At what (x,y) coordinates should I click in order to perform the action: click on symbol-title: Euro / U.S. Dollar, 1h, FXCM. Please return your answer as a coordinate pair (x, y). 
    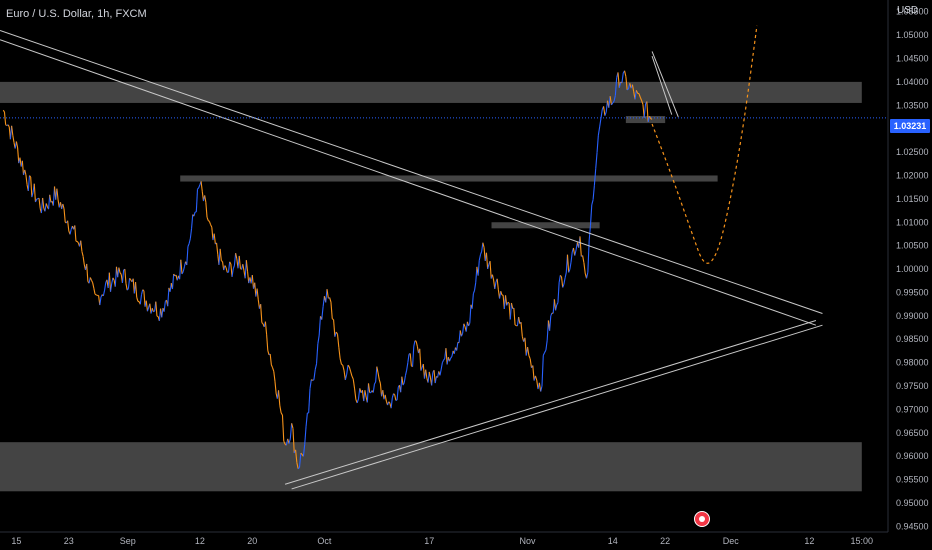
    Looking at the image, I should click on (76, 14).